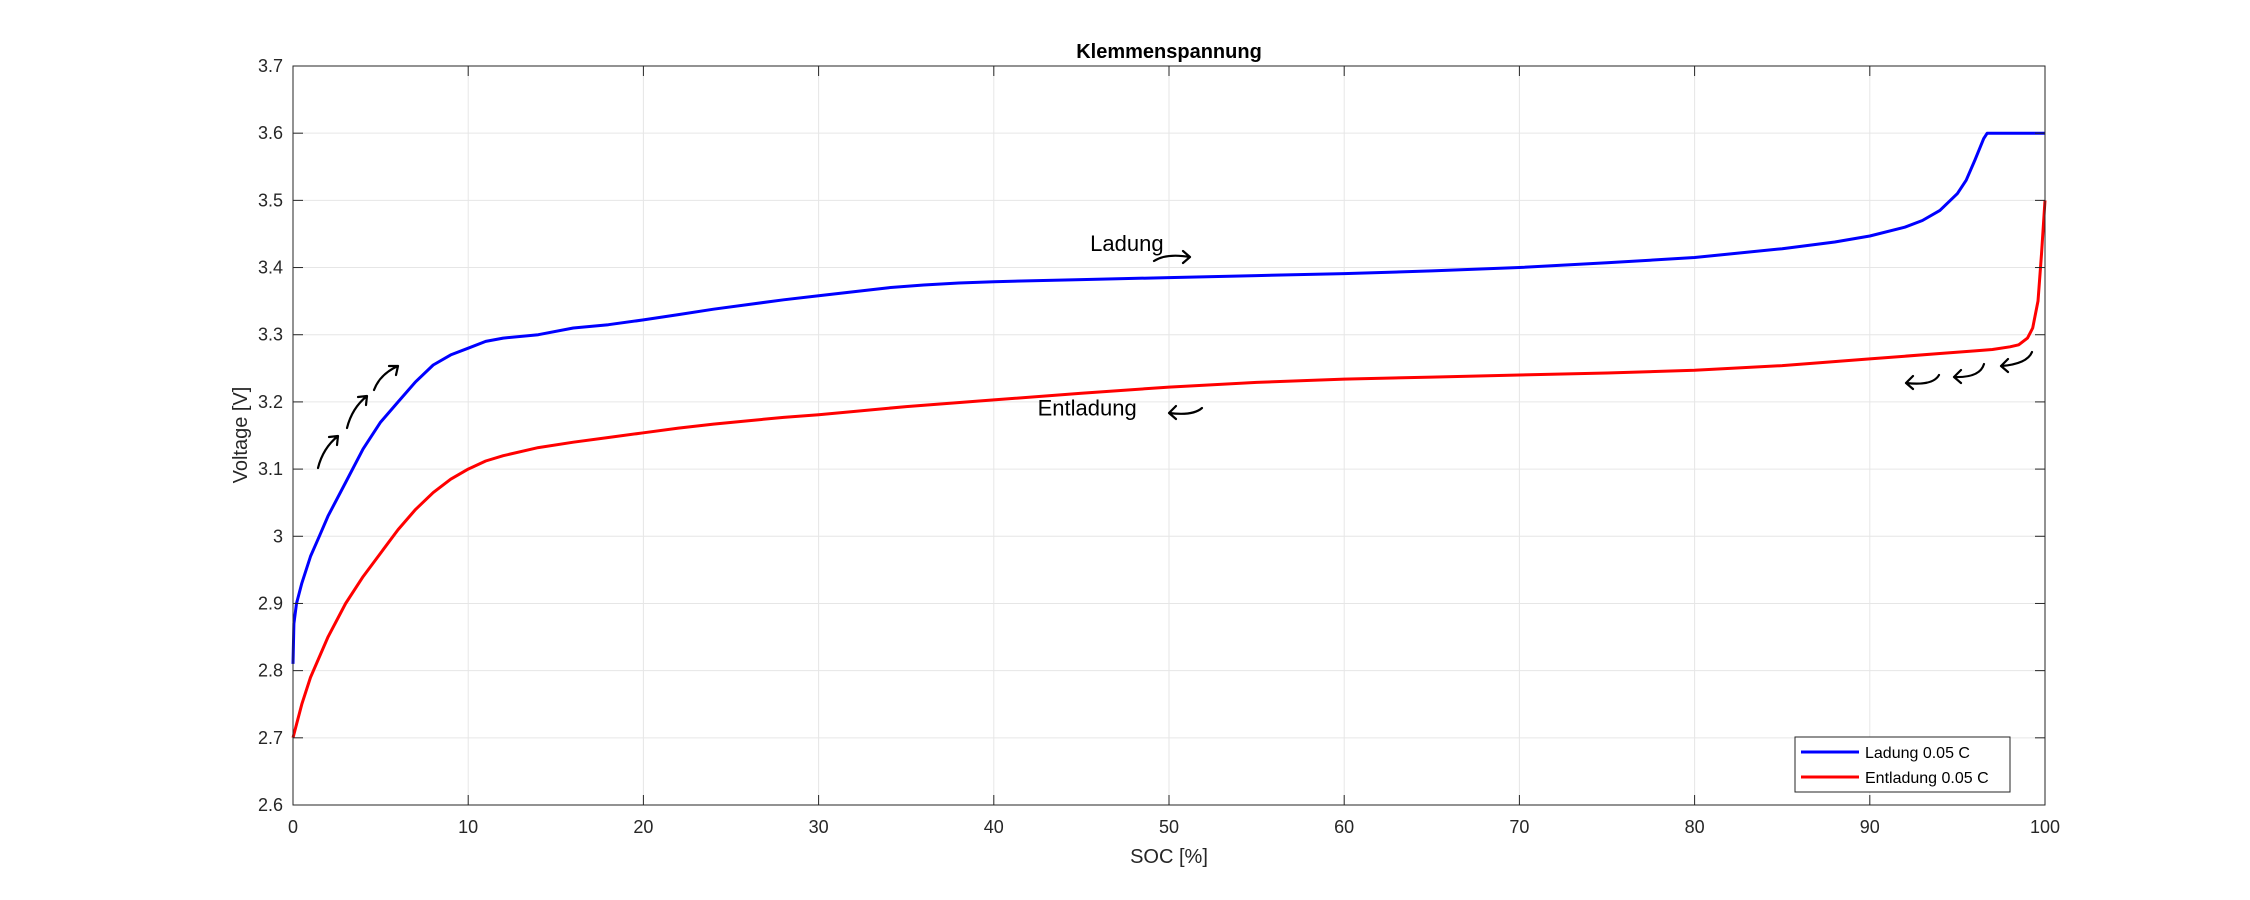 The width and height of the screenshot is (2250, 900). What do you see at coordinates (1172, 257) in the screenshot?
I see `charge-direction-arrow-icon` at bounding box center [1172, 257].